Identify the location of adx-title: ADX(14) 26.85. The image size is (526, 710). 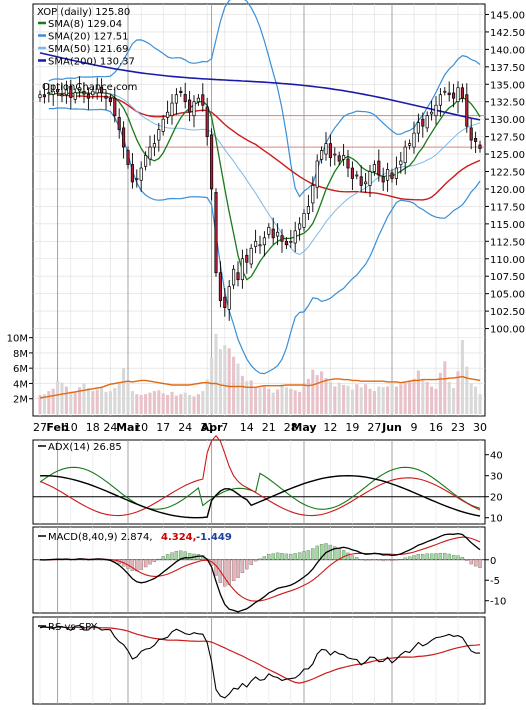
(85, 447).